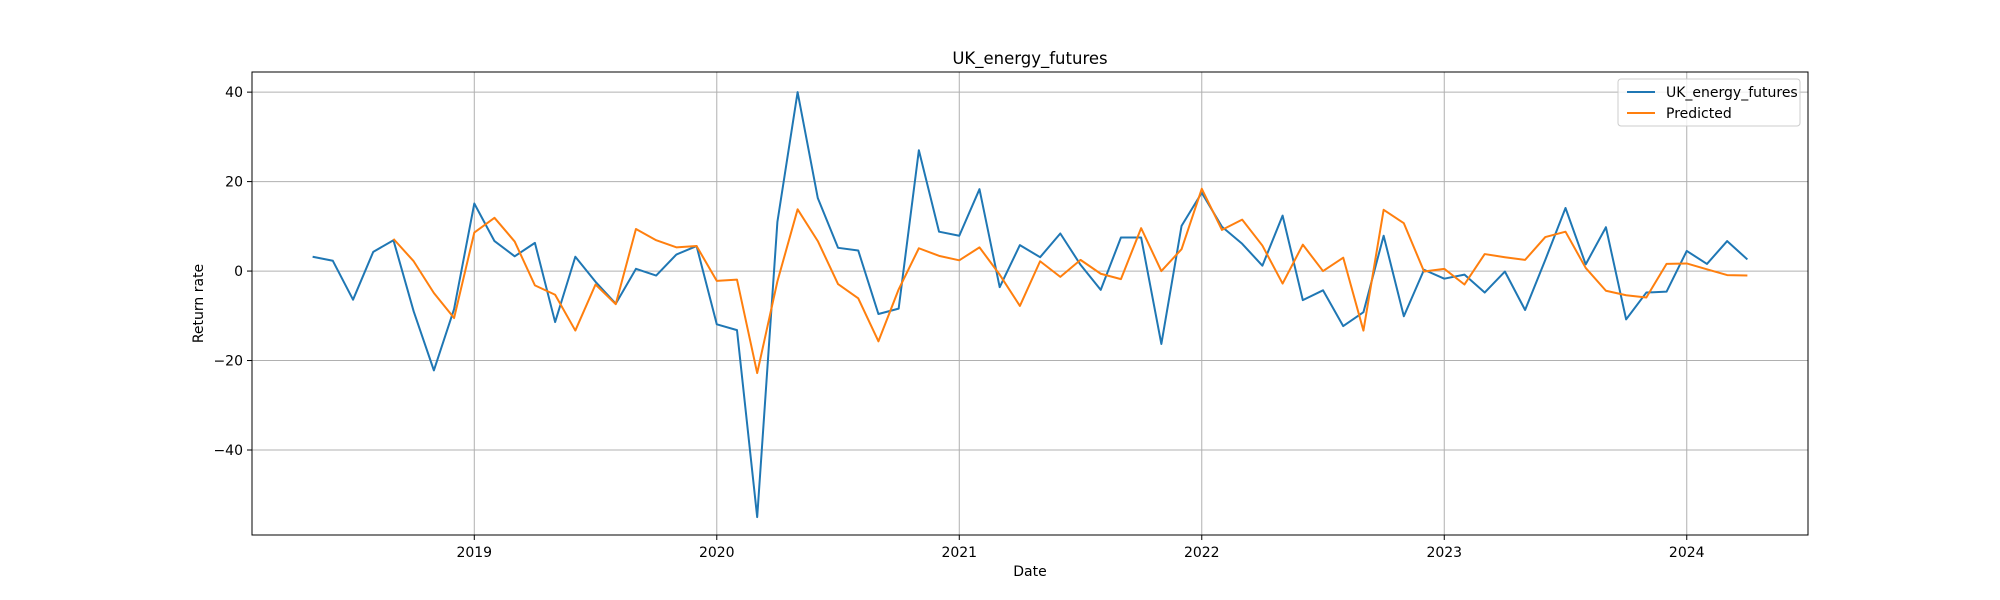 Image resolution: width=2000 pixels, height=600 pixels. Describe the element at coordinates (1202, 553) in the screenshot. I see `x-tick-label: 2022` at that location.